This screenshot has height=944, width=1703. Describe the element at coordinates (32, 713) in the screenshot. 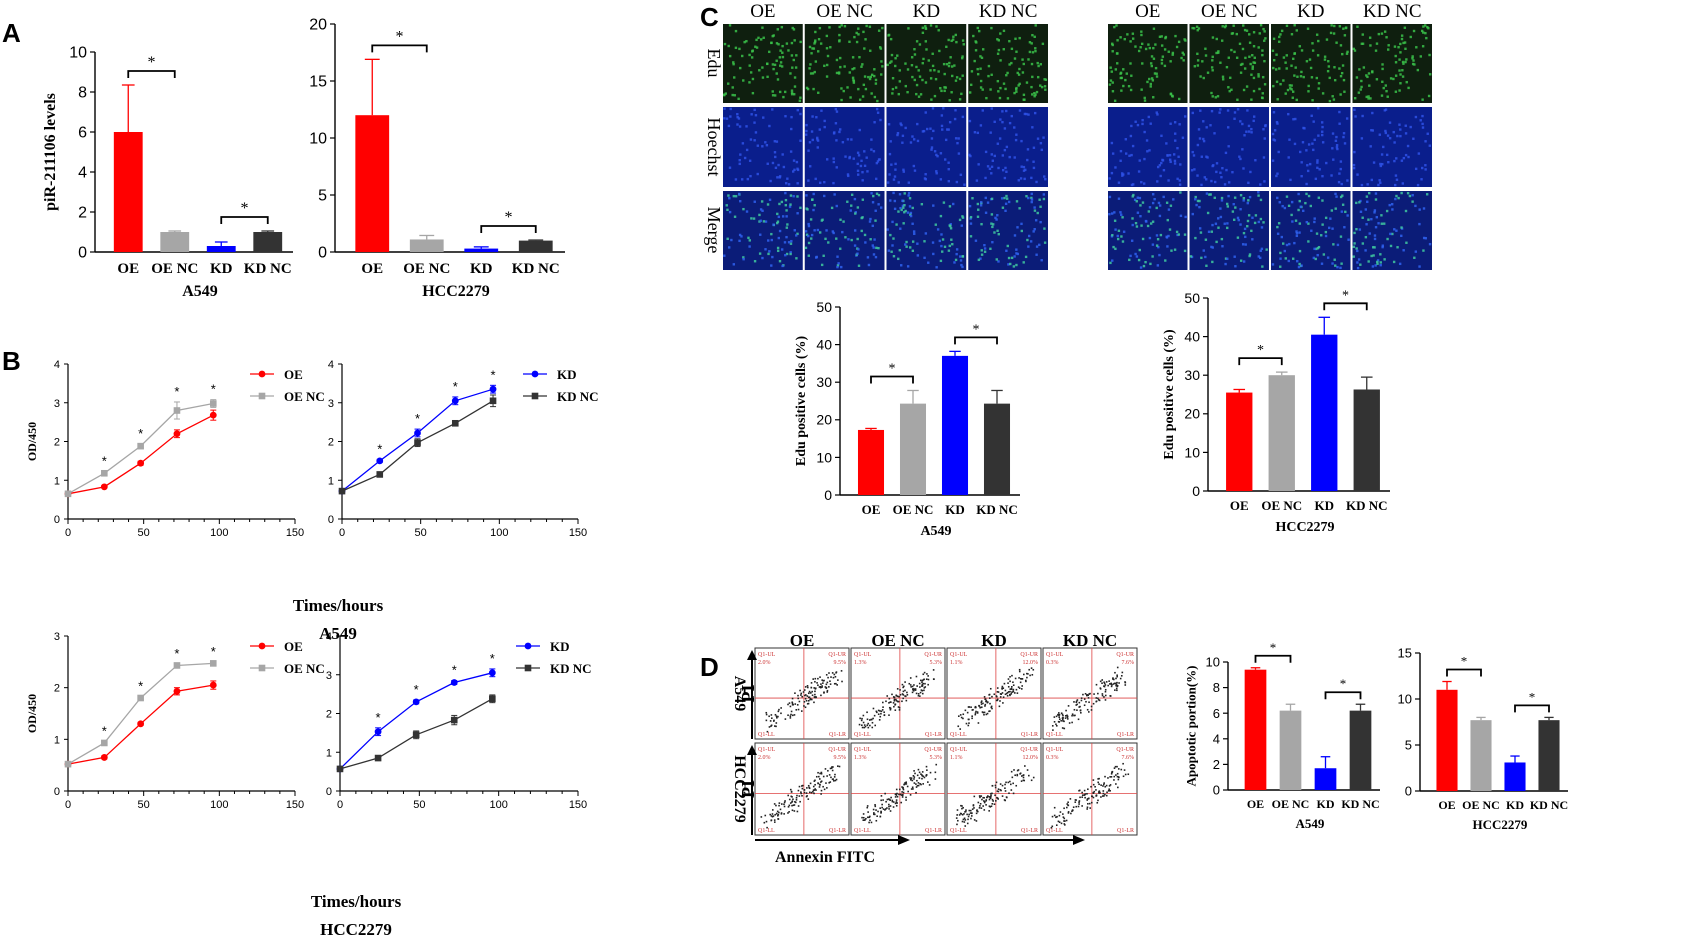

I see `y-axis-label: OD/450` at that location.